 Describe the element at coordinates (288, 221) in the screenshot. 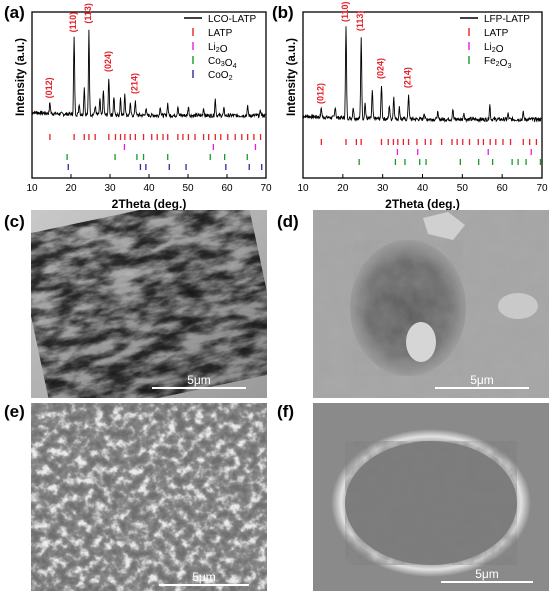

I see `panel-label-d: (d)` at that location.